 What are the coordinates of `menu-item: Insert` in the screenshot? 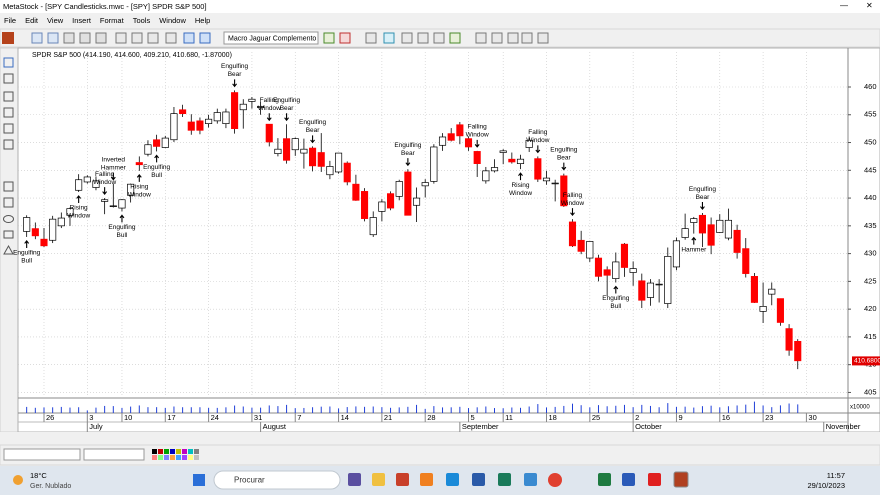 It's located at (82, 20).